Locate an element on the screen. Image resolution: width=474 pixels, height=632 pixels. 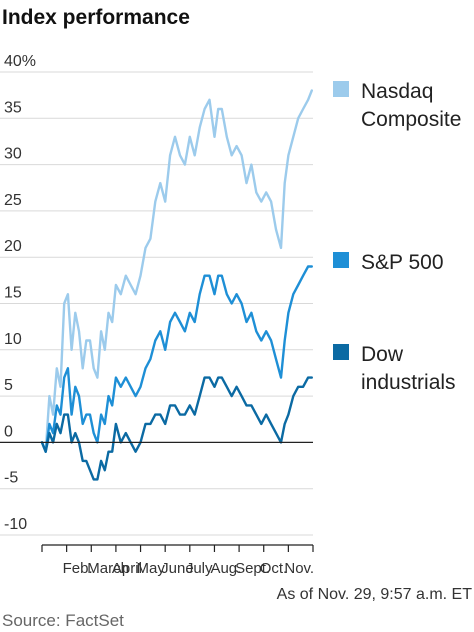
x-tick-label: April is located at coordinates (127, 568).